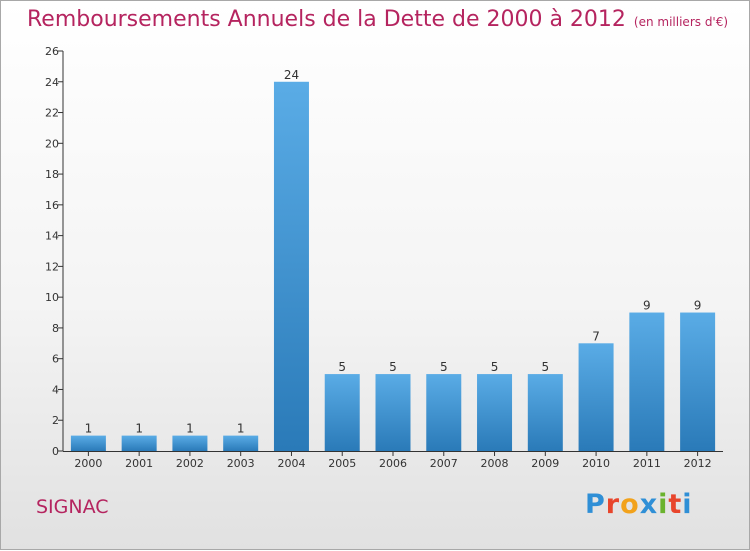  Describe the element at coordinates (139, 463) in the screenshot. I see `x-tick-label: 2001` at that location.